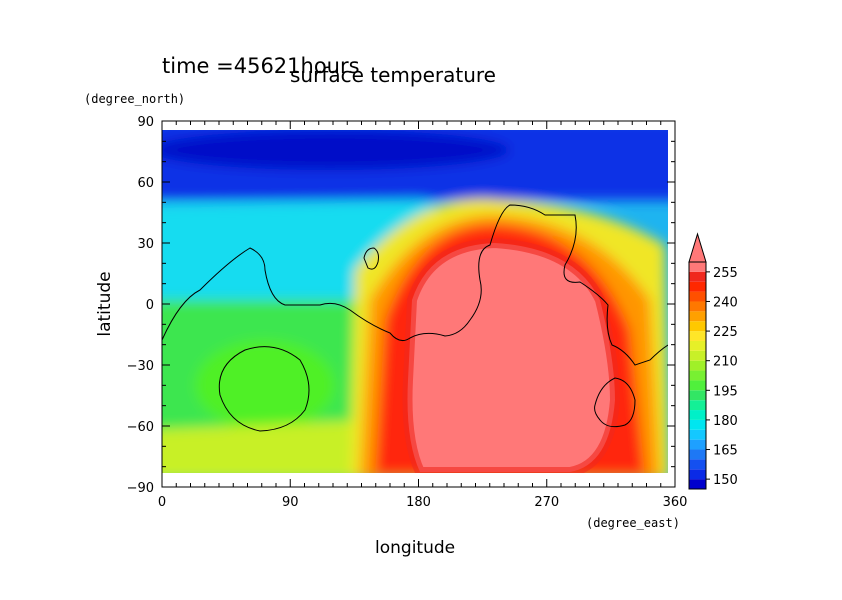  I want to click on x-tick-label: 360, so click(675, 502).